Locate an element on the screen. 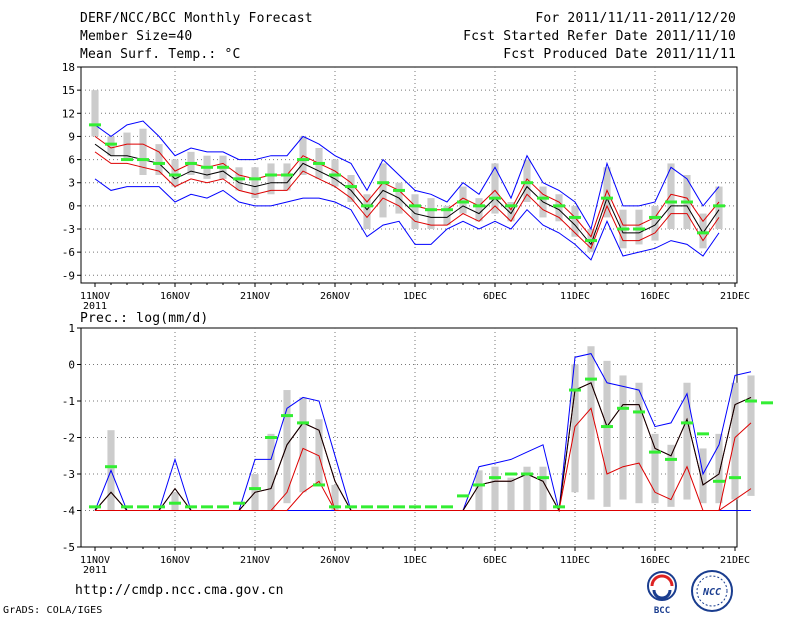 This screenshot has width=800, height=618. header-period: For 2011/11/11-2011/12/20 is located at coordinates (635, 18).